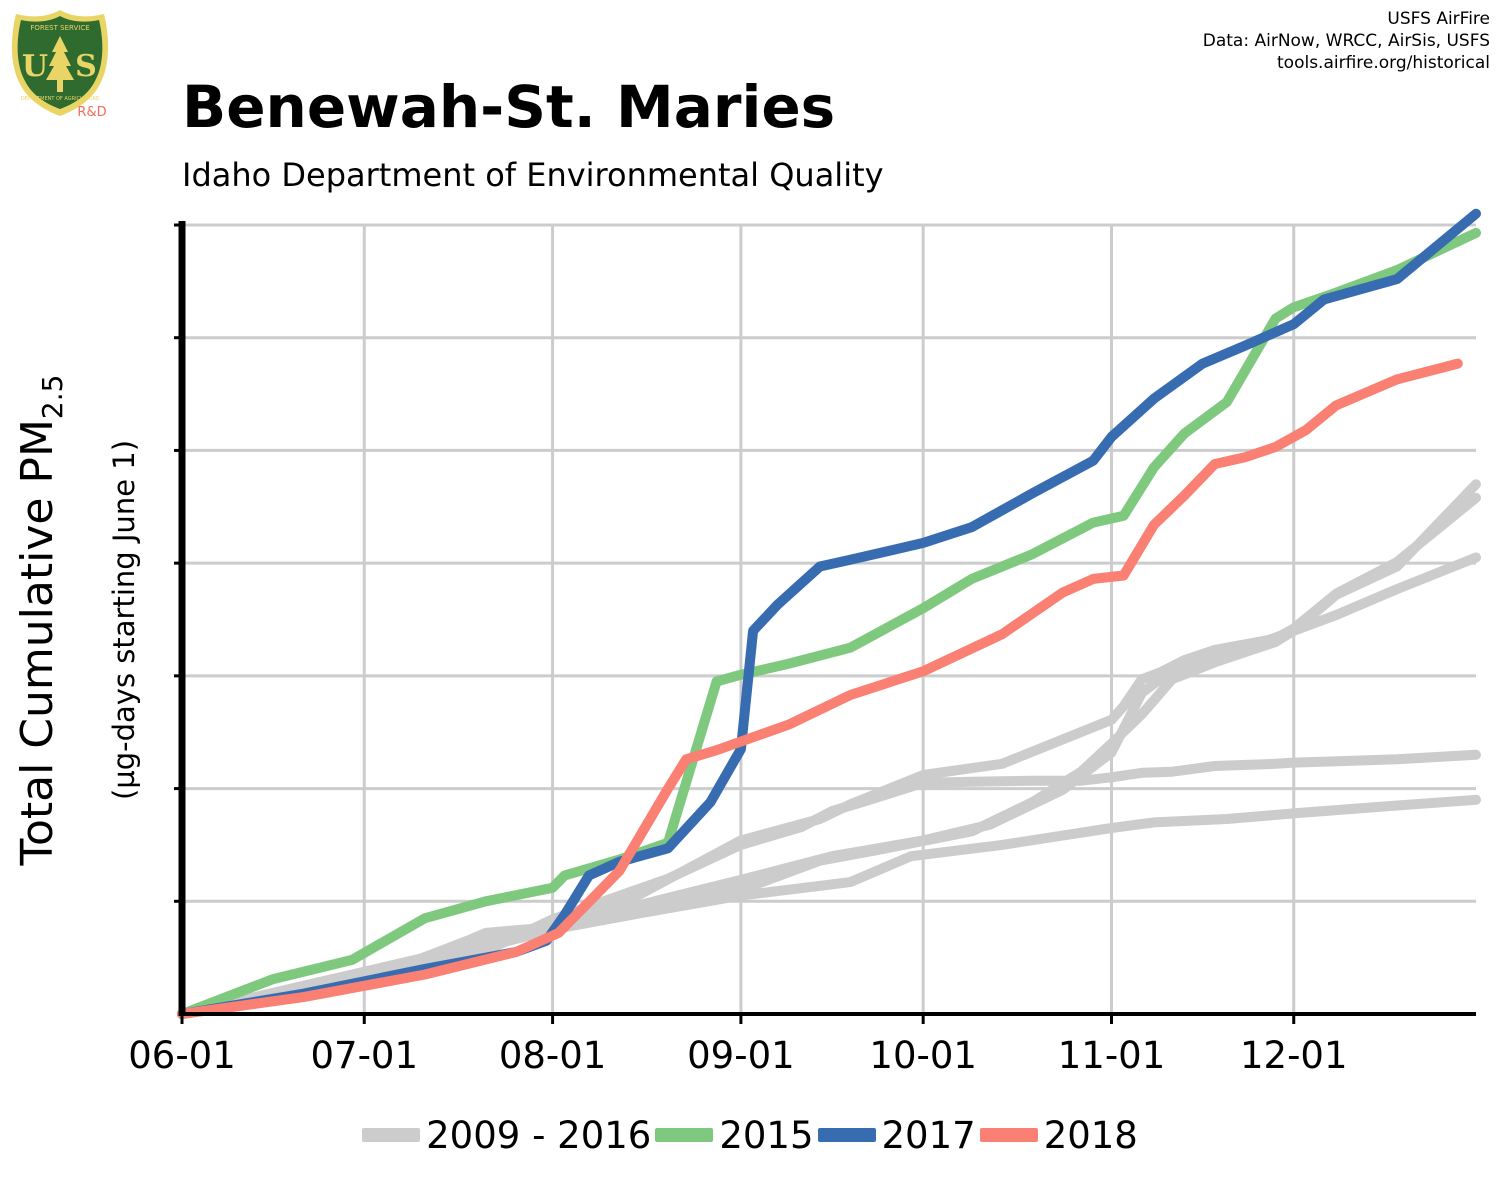 Image resolution: width=1500 pixels, height=1200 pixels. What do you see at coordinates (86, 66) in the screenshot?
I see `logo-letter-s: S` at bounding box center [86, 66].